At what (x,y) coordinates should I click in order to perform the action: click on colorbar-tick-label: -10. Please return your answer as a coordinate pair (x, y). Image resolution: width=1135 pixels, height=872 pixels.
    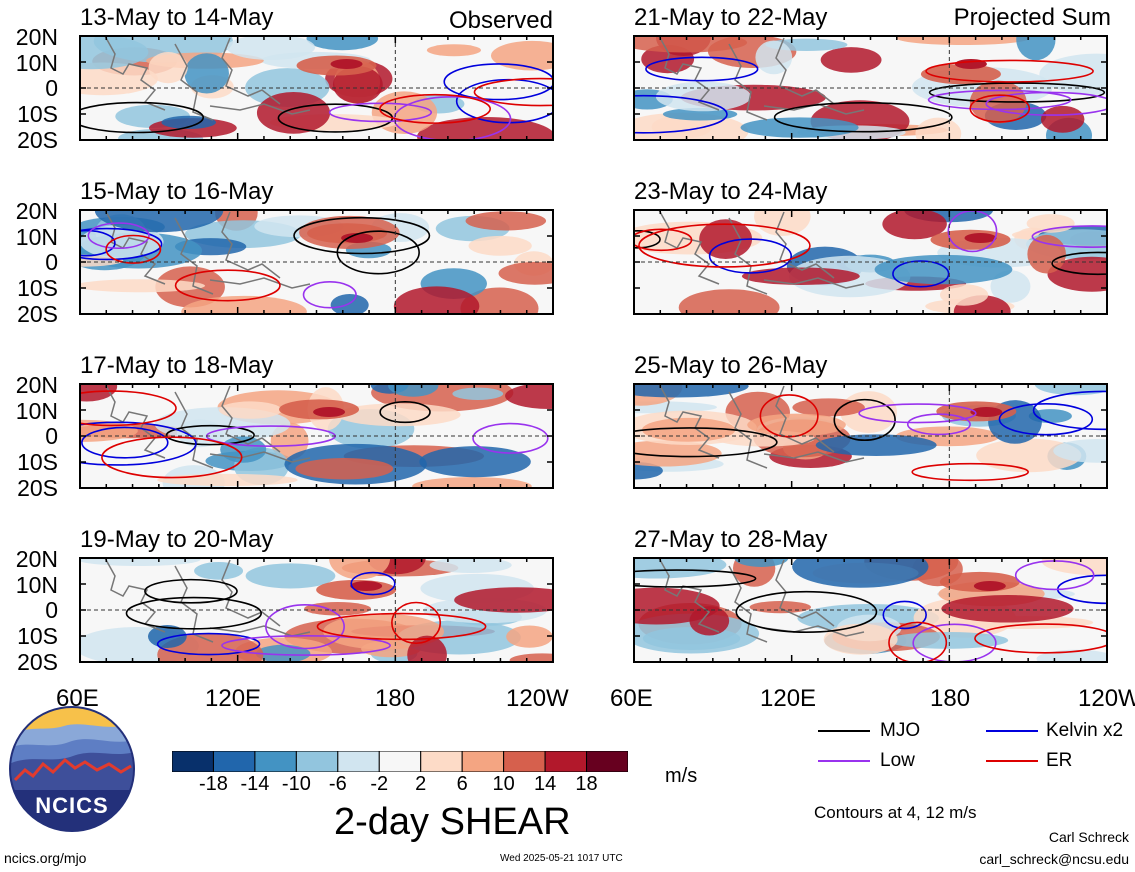
    Looking at the image, I should click on (296, 784).